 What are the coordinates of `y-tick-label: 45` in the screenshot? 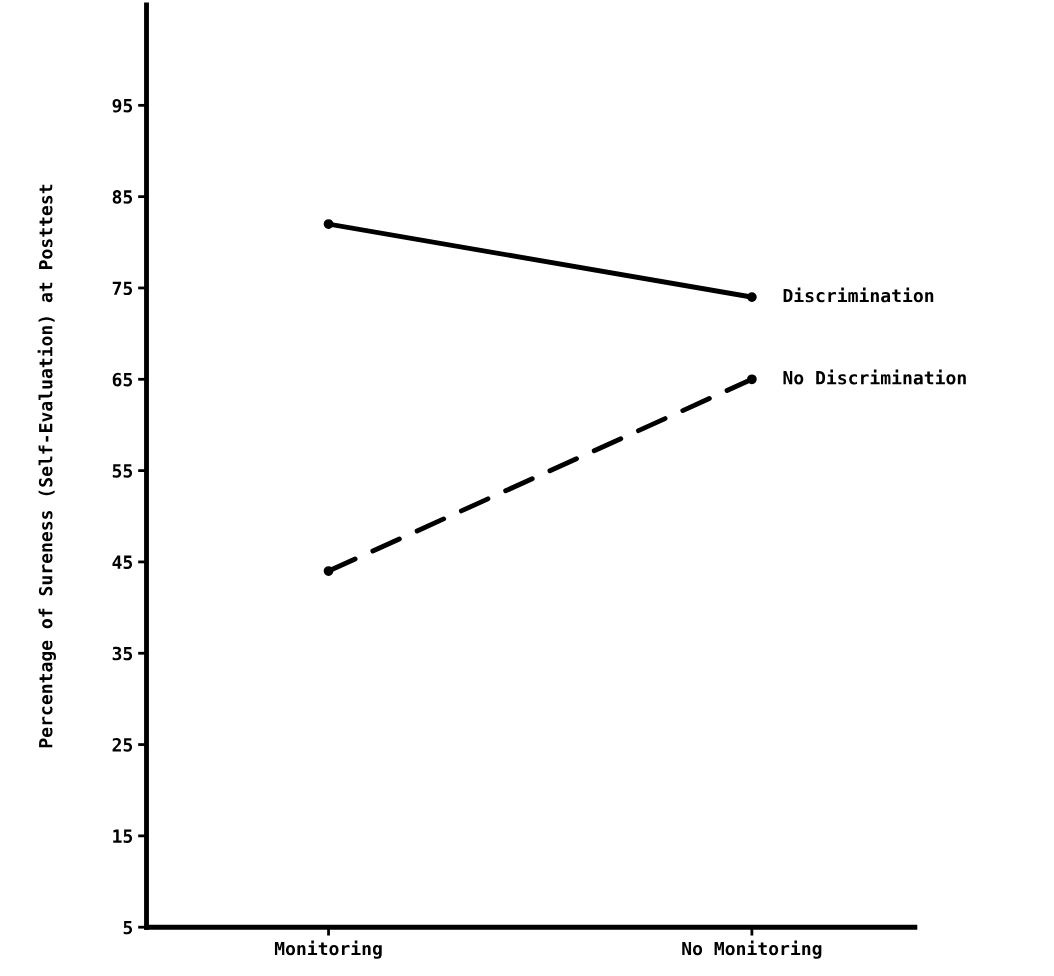 It's located at (122, 562).